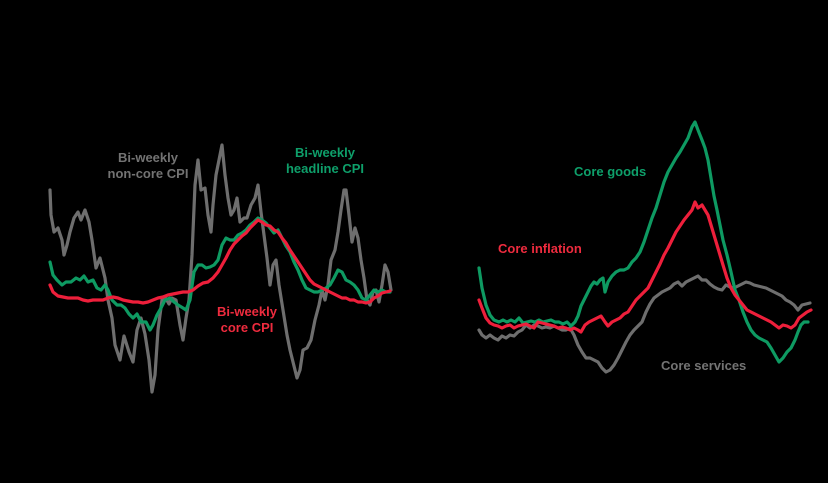 This screenshot has width=828, height=483. I want to click on label-core-cpi: Bi-weekly core CPI, so click(247, 320).